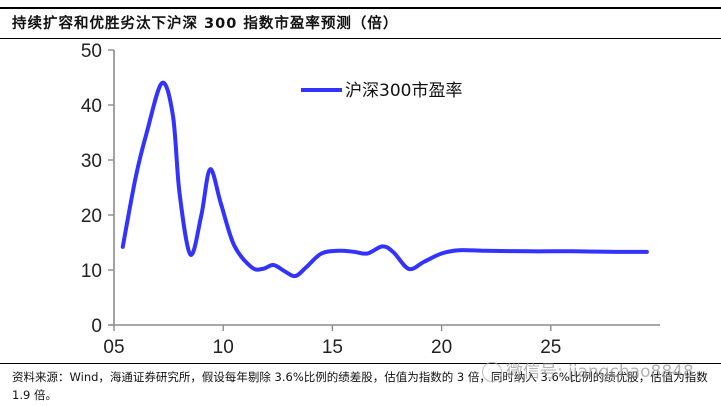 The image size is (721, 406). Describe the element at coordinates (332, 347) in the screenshot. I see `x-tick-label: 15` at that location.